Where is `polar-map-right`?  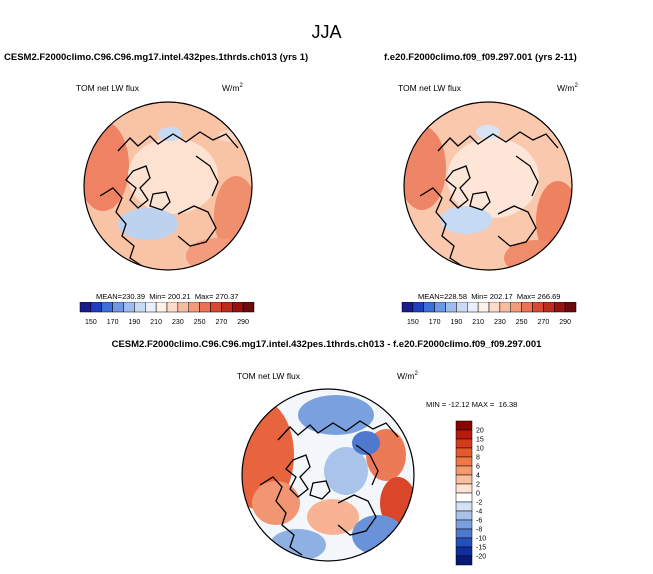
polar-map-right is located at coordinates (488, 186).